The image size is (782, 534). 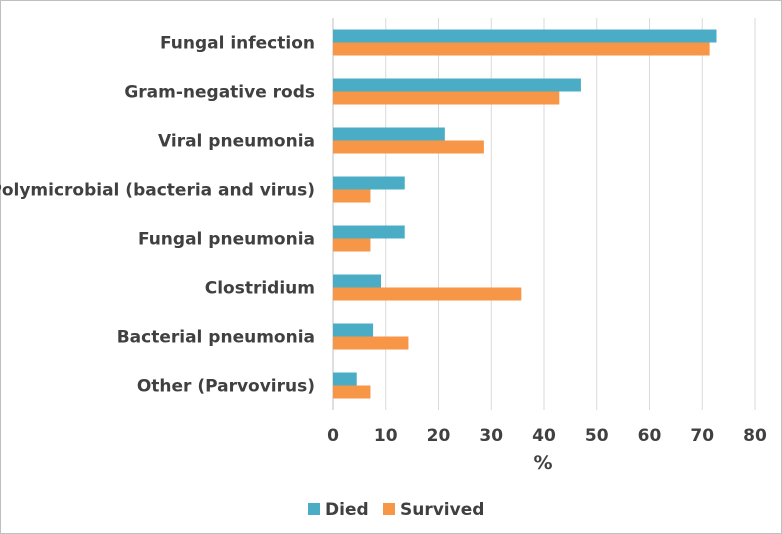 What do you see at coordinates (597, 436) in the screenshot?
I see `x-tick-label: 50` at bounding box center [597, 436].